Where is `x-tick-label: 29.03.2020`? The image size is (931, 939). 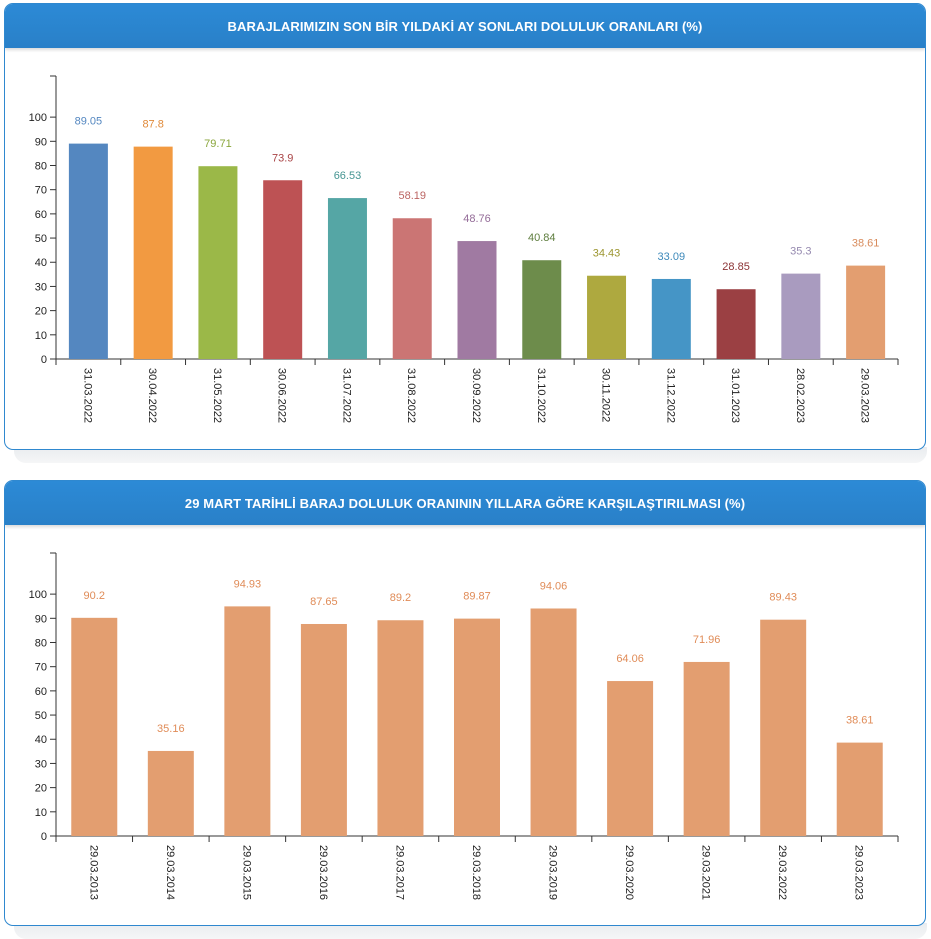
x-tick-label: 29.03.2020 is located at coordinates (629, 872).